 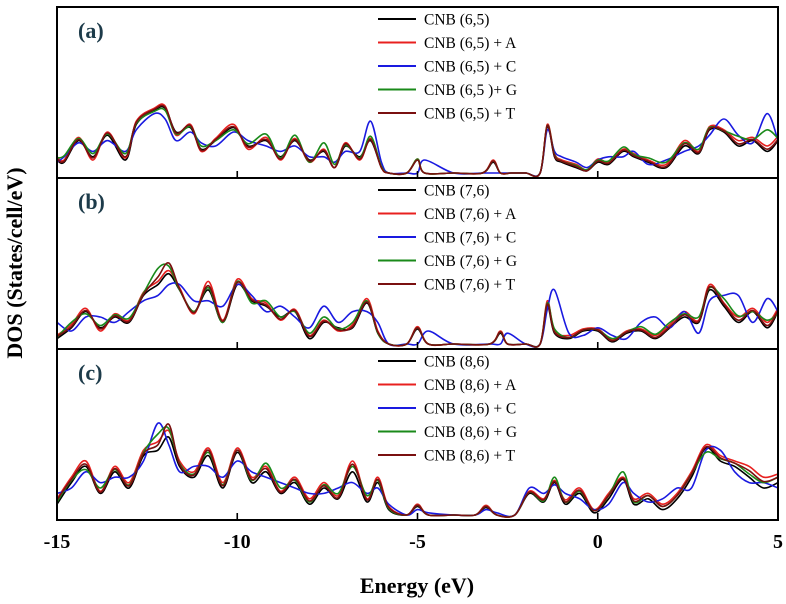 I want to click on legend-entry: CNB (6,5) + T, so click(x=470, y=114).